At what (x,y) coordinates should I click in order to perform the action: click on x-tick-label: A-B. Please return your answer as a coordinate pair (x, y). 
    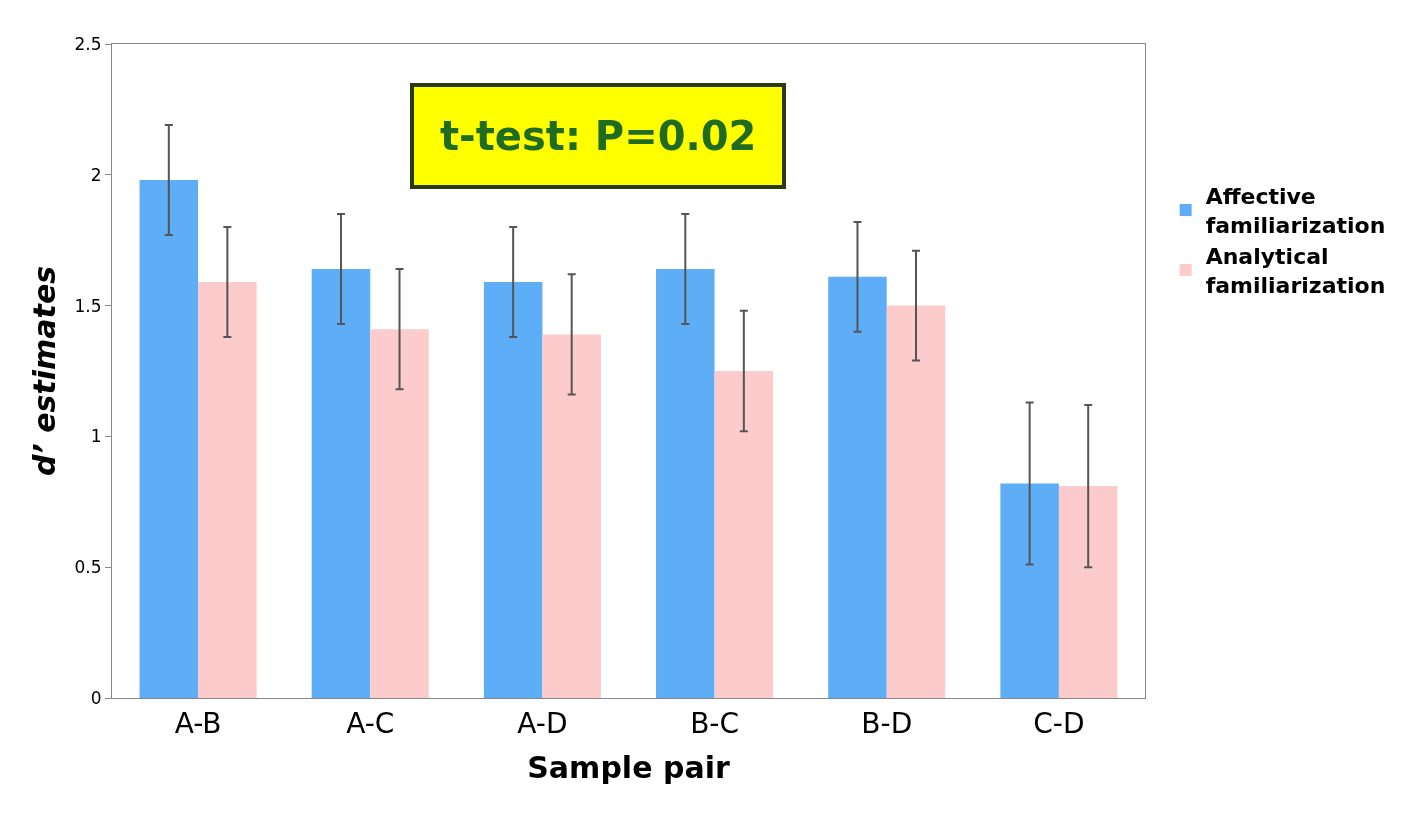
    Looking at the image, I should click on (198, 723).